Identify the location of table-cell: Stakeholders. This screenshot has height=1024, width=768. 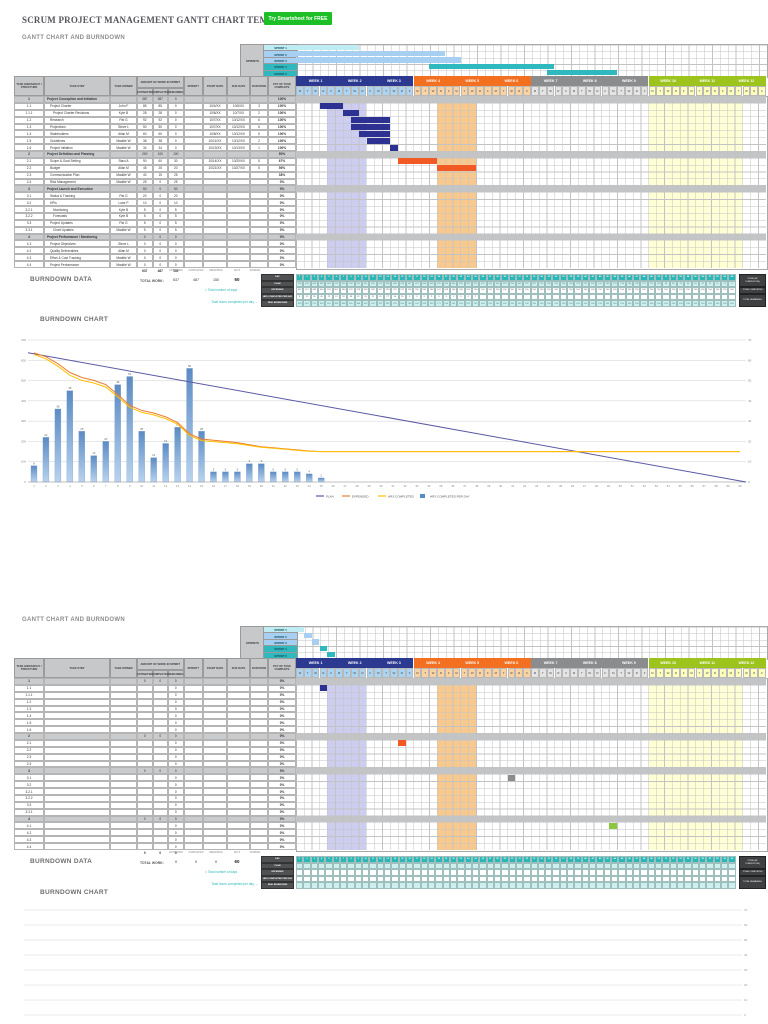
(77, 134).